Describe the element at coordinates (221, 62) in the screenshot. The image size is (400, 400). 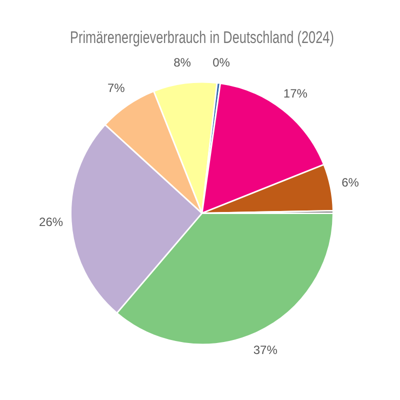
I see `data-label: 0%` at that location.